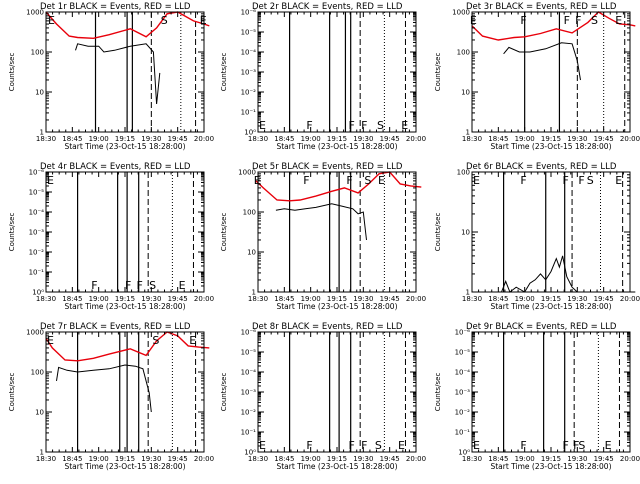  I want to click on panel-title: Det 5r BLACK = Events, RED = LLD, so click(327, 167).